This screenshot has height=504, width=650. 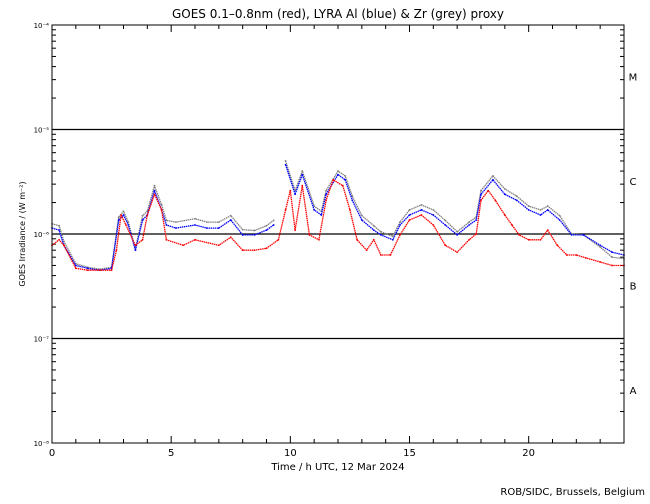 What do you see at coordinates (42, 131) in the screenshot?
I see `y-tick-label: 10⁻⁵` at bounding box center [42, 131].